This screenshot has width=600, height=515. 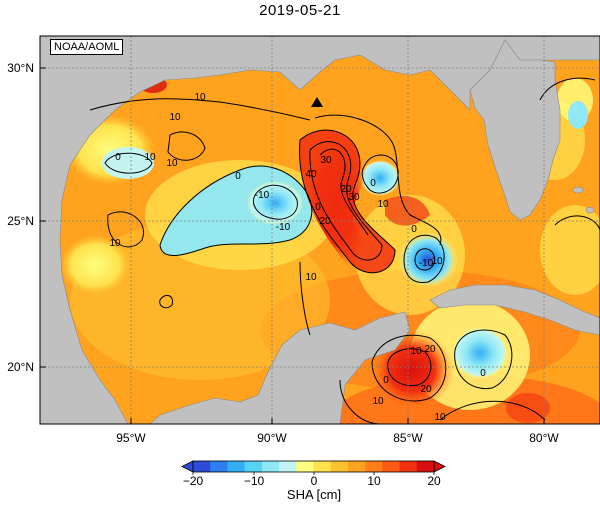 I want to click on contour-neg10, so click(x=275, y=202).